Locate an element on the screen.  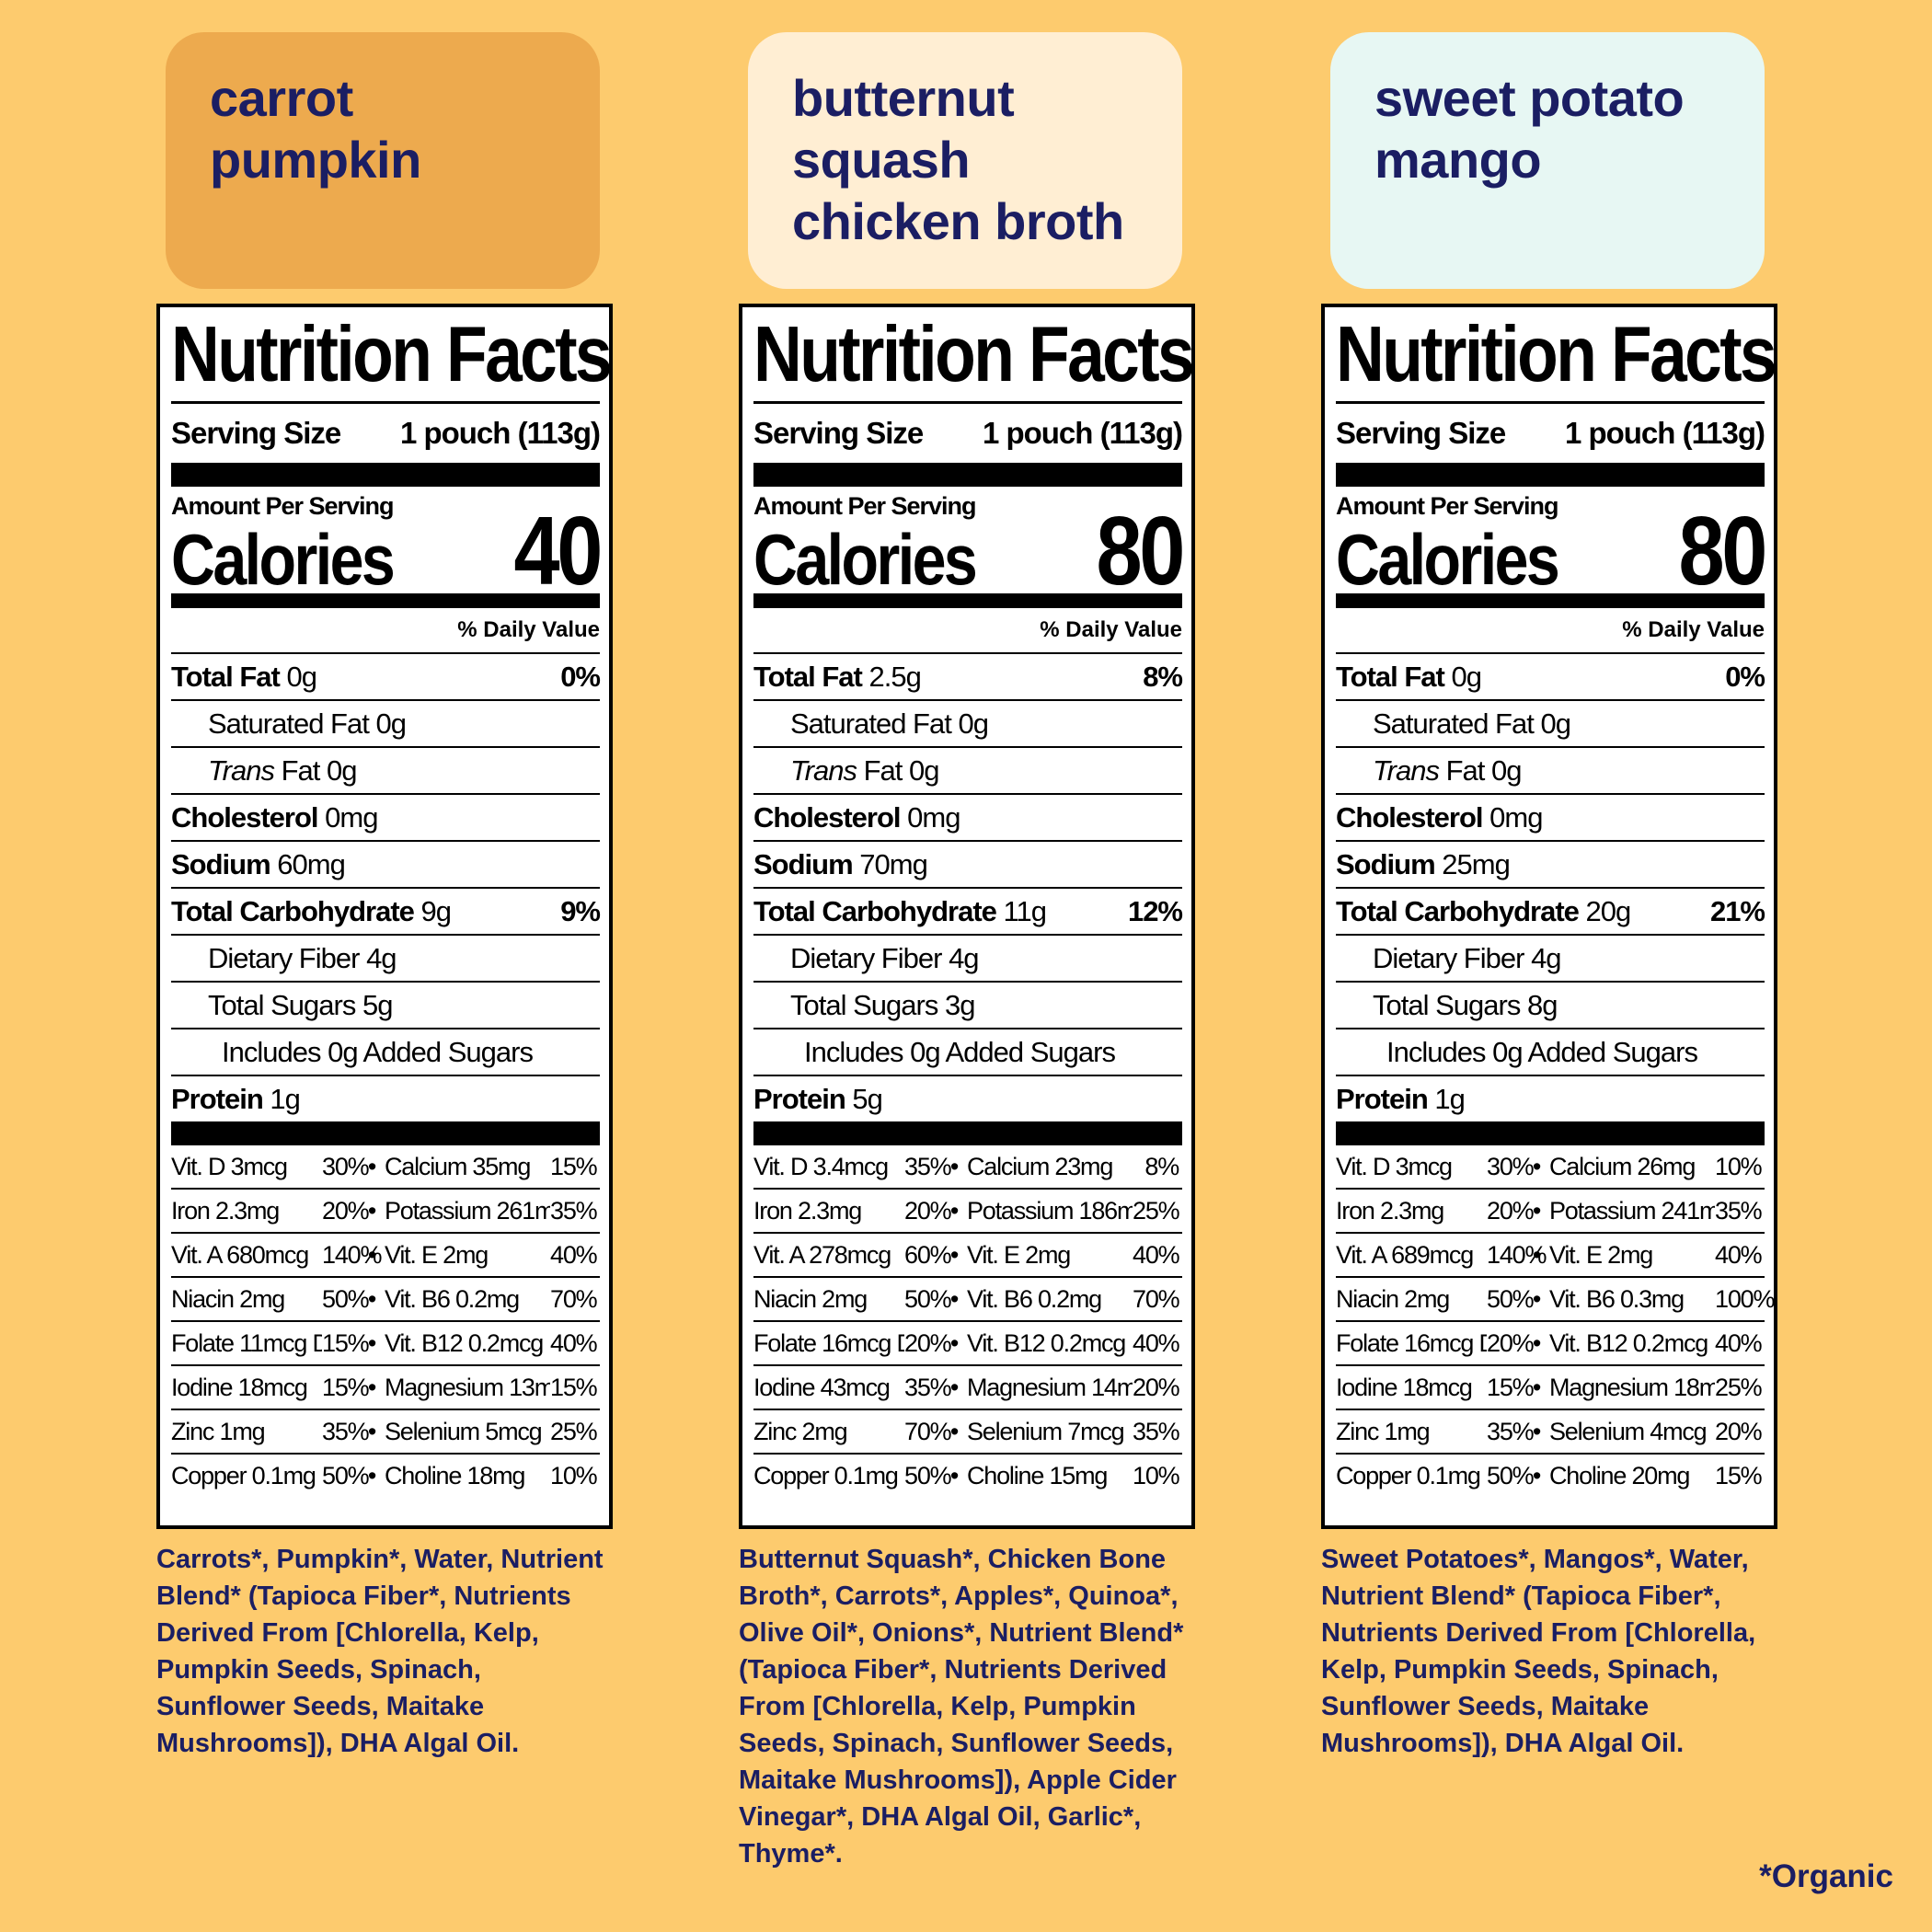
dietary-fiber-row-left: Dietary Fiber 4g is located at coordinates (1467, 958).